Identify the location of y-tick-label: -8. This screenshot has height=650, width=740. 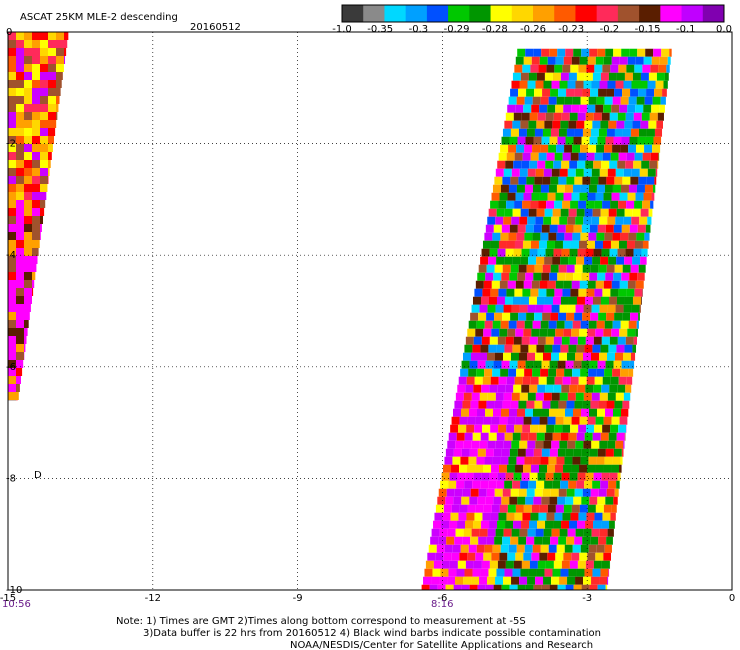
(11, 478).